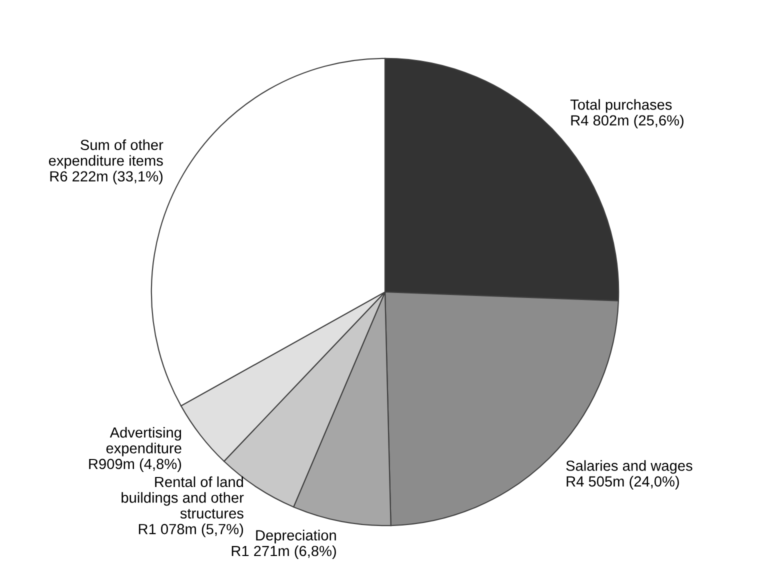  Describe the element at coordinates (183, 497) in the screenshot. I see `slice-label: Rental of land buildings and other structures` at that location.